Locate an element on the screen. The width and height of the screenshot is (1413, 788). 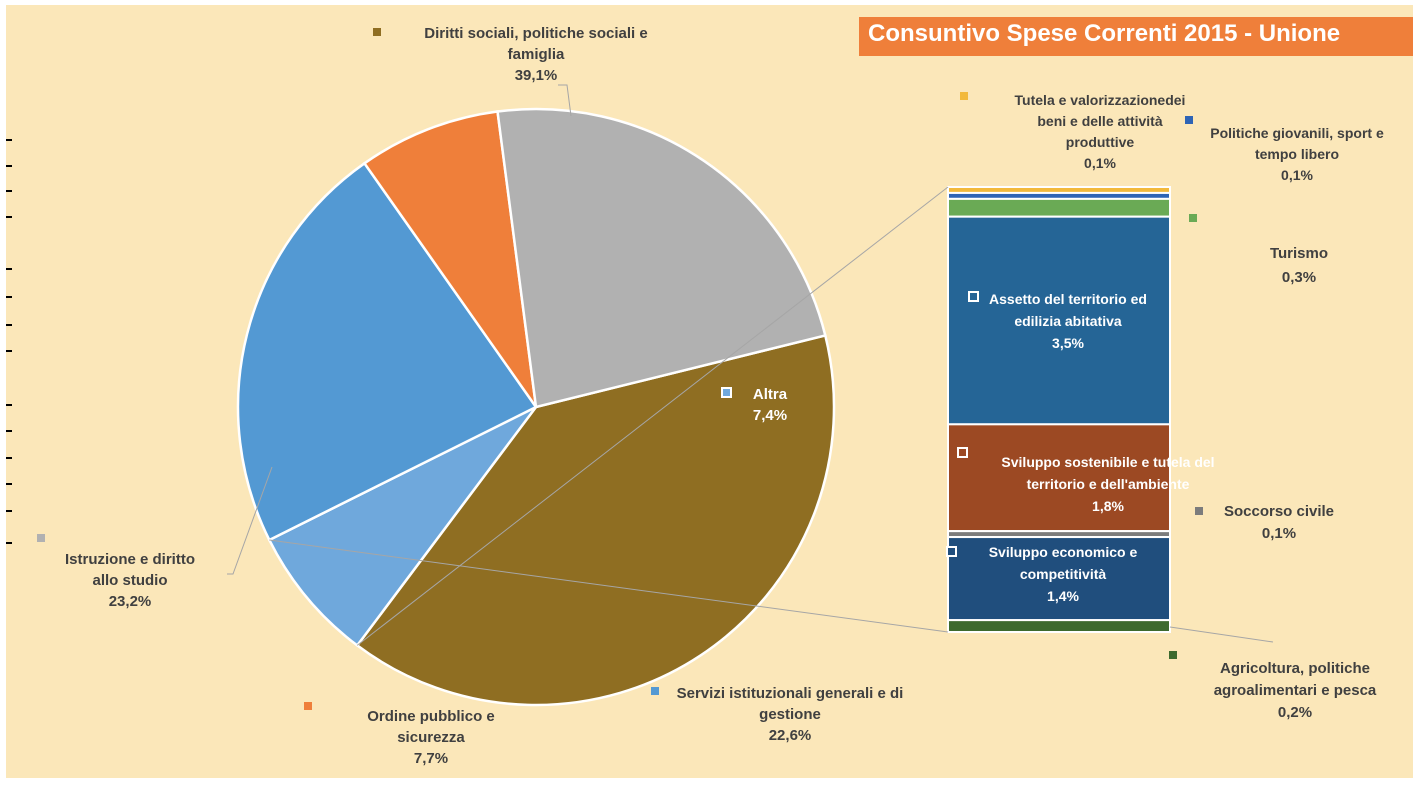
pie-slice-servizi-istituzionali-generali-e-di-gest is located at coordinates (387, 351).